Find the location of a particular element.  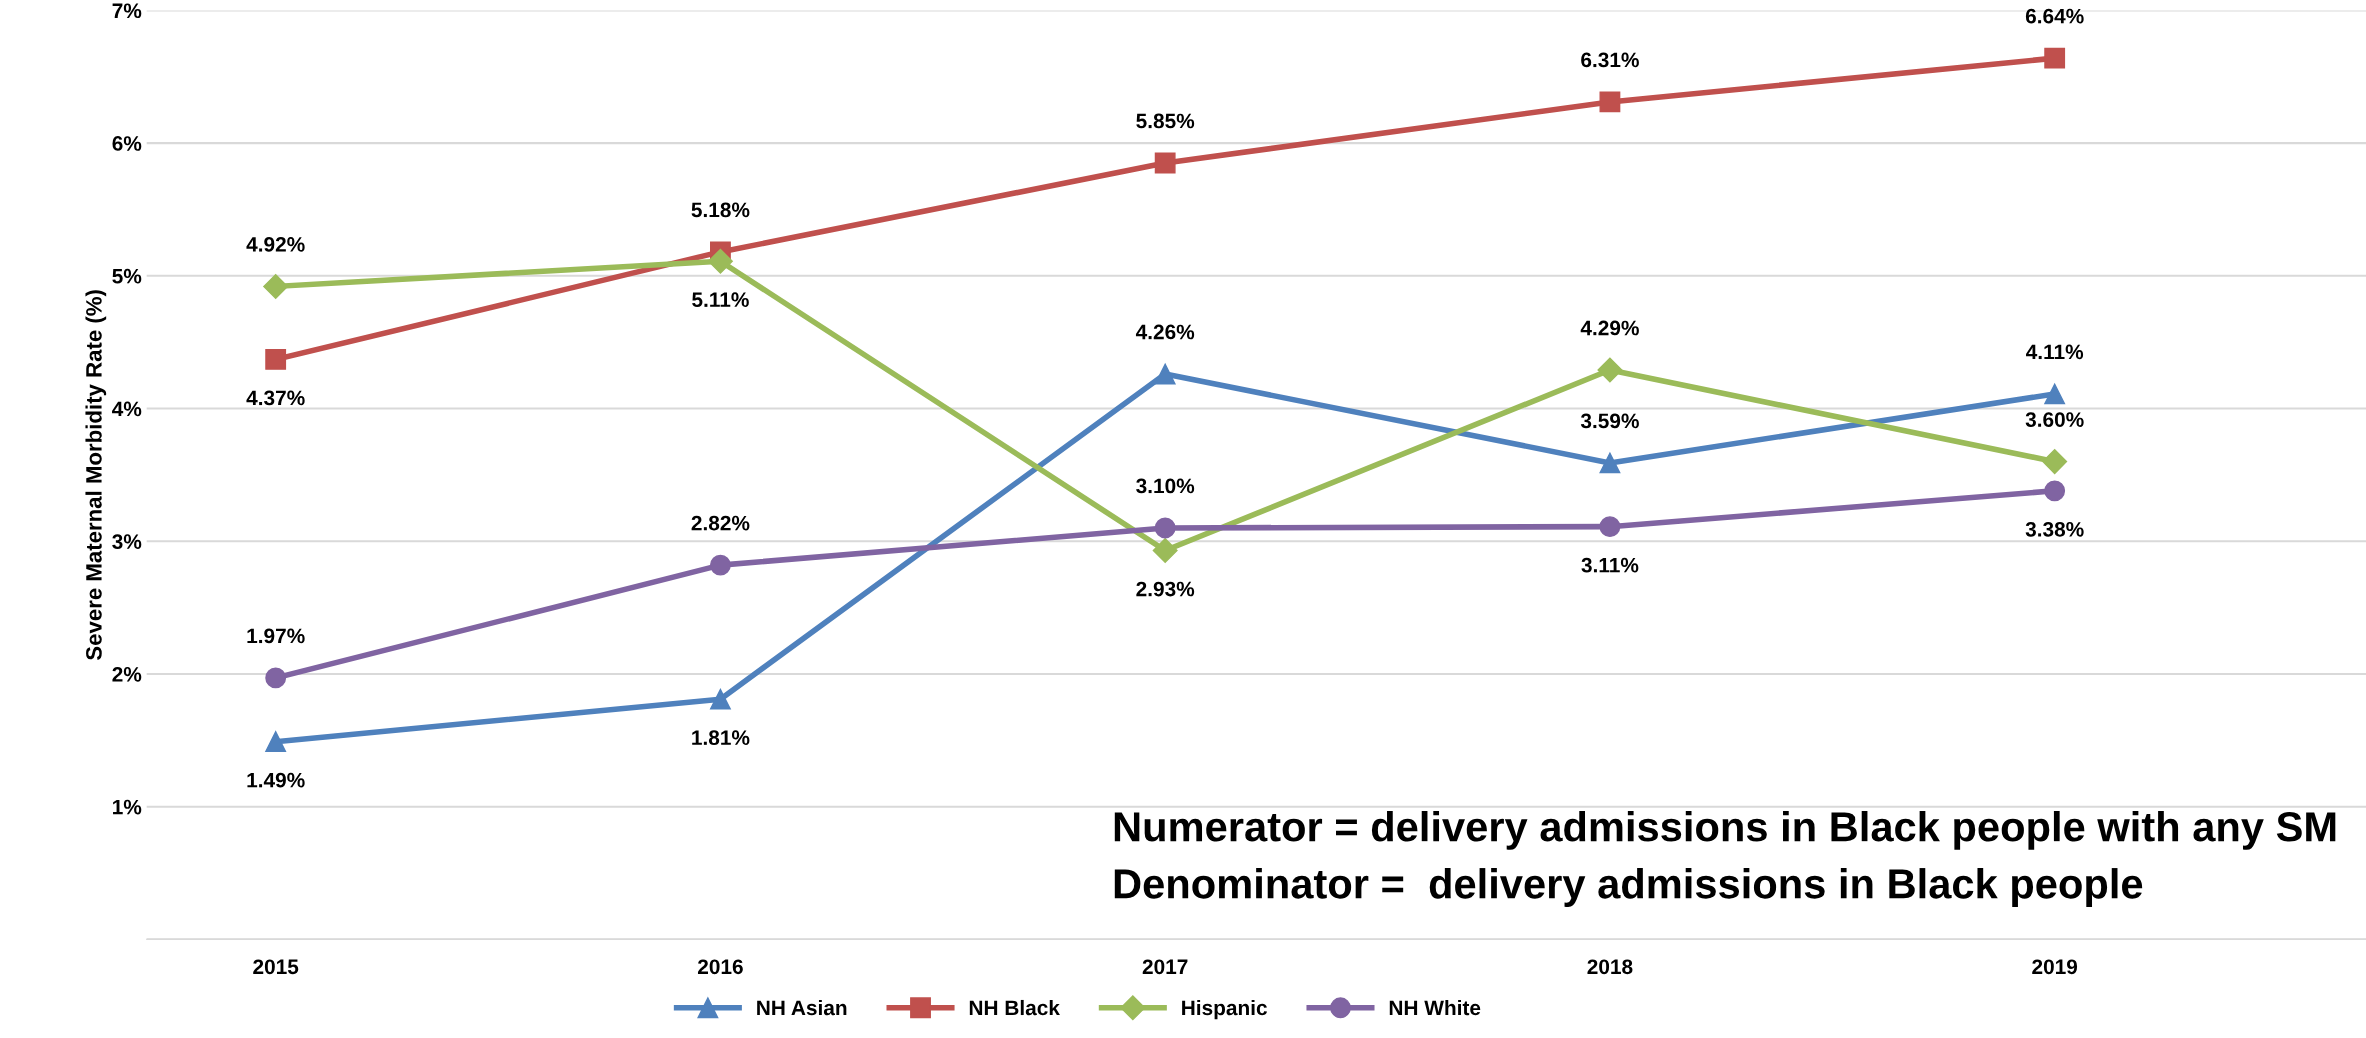

y-tick-label: 1% is located at coordinates (127, 807).